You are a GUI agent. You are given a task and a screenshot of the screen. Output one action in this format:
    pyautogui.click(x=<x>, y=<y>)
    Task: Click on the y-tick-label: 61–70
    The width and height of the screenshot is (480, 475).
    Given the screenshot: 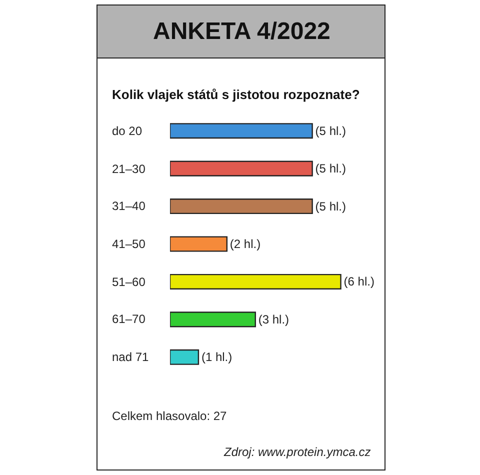 What is the action you would take?
    pyautogui.click(x=129, y=319)
    